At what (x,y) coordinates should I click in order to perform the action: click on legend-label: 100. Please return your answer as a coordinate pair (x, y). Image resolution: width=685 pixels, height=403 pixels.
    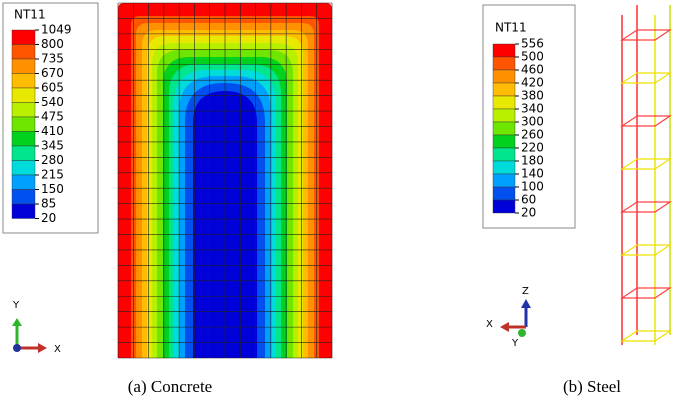
    Looking at the image, I should click on (532, 187).